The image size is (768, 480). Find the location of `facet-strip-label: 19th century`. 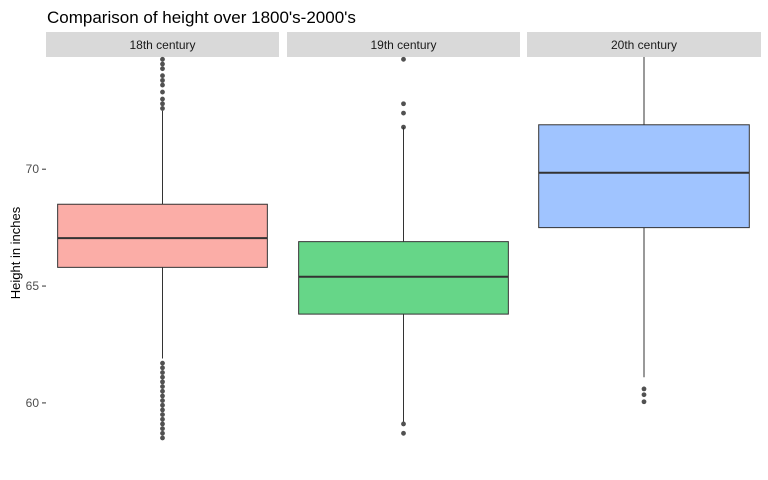

facet-strip-label: 19th century is located at coordinates (403, 45).